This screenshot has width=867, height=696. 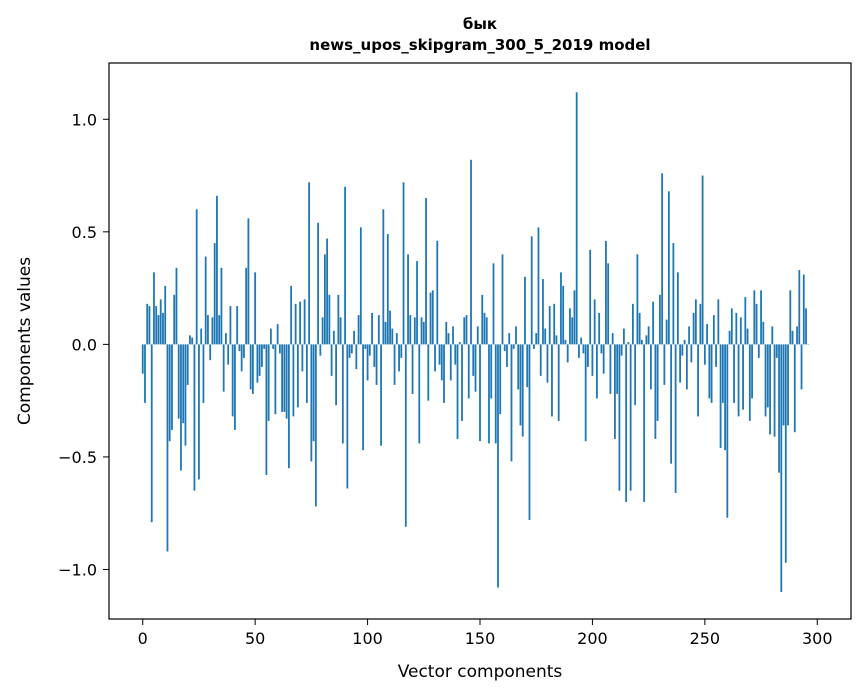 What do you see at coordinates (25, 341) in the screenshot?
I see `y-axis-label: Components values` at bounding box center [25, 341].